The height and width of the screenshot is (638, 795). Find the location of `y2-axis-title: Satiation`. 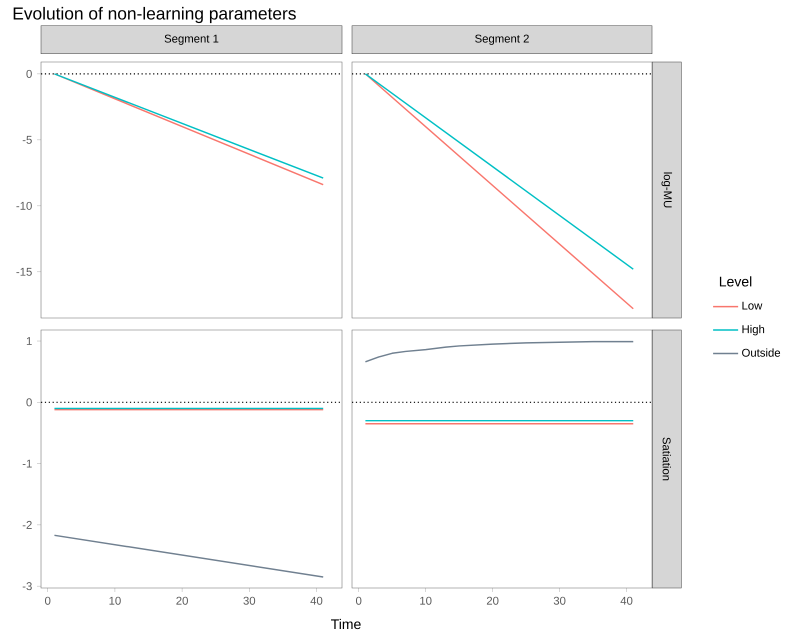

y2-axis-title: Satiation is located at coordinates (666, 458).